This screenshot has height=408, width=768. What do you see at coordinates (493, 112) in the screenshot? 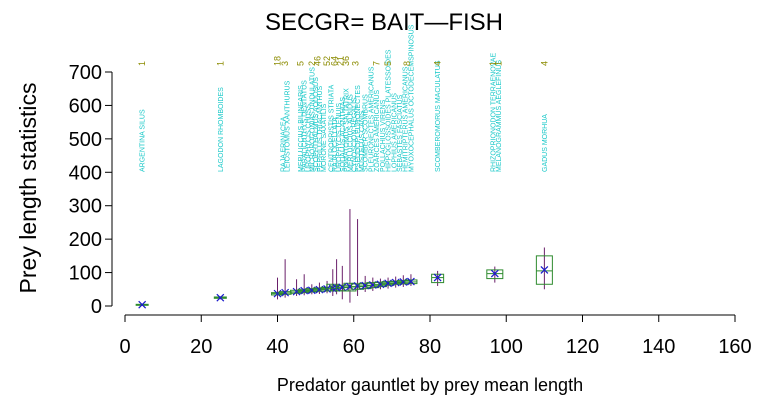
I see `species-label: RHIZOPRIONODON TERRAENOVAE` at bounding box center [493, 112].